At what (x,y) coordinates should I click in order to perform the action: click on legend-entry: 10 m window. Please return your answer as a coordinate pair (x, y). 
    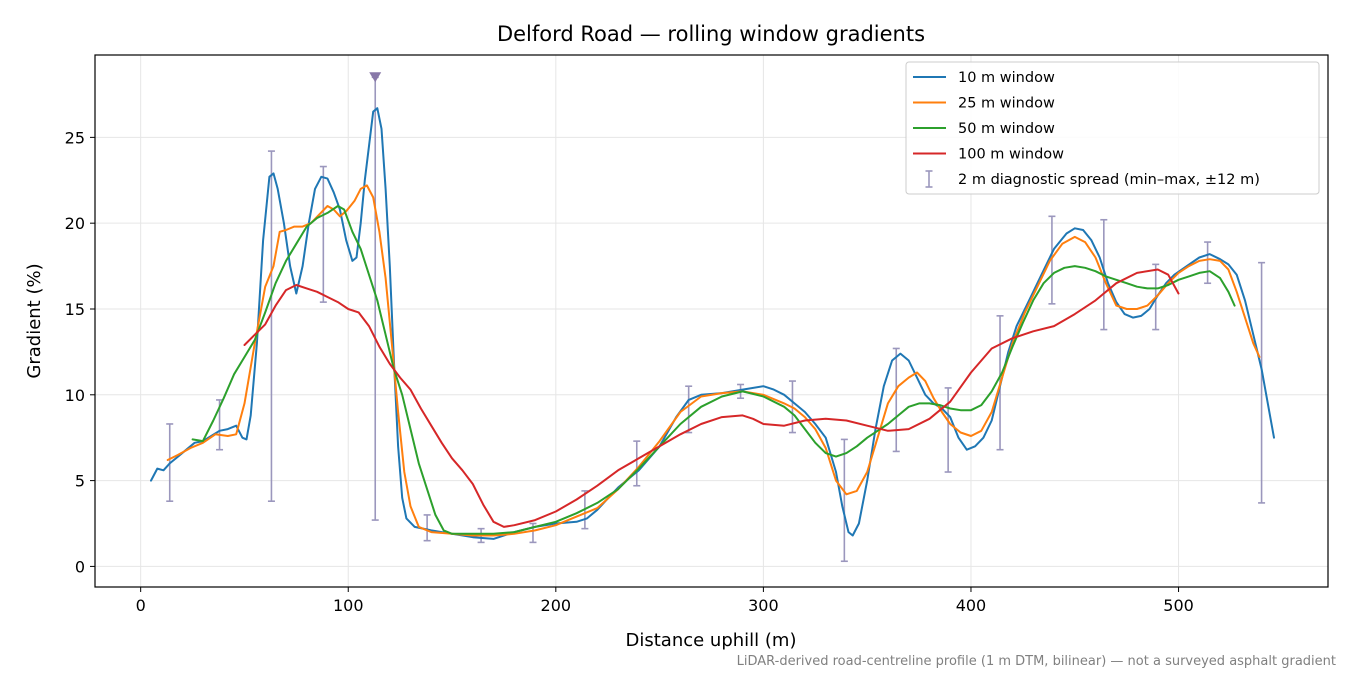
    Looking at the image, I should click on (984, 78).